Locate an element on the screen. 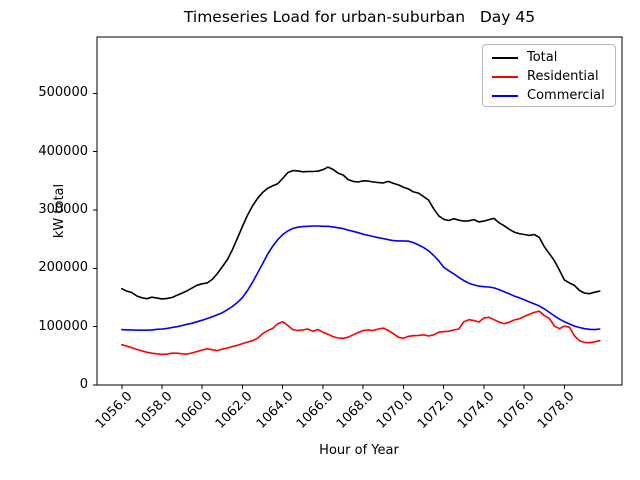  x-axis-label: Hour of Year is located at coordinates (359, 450).